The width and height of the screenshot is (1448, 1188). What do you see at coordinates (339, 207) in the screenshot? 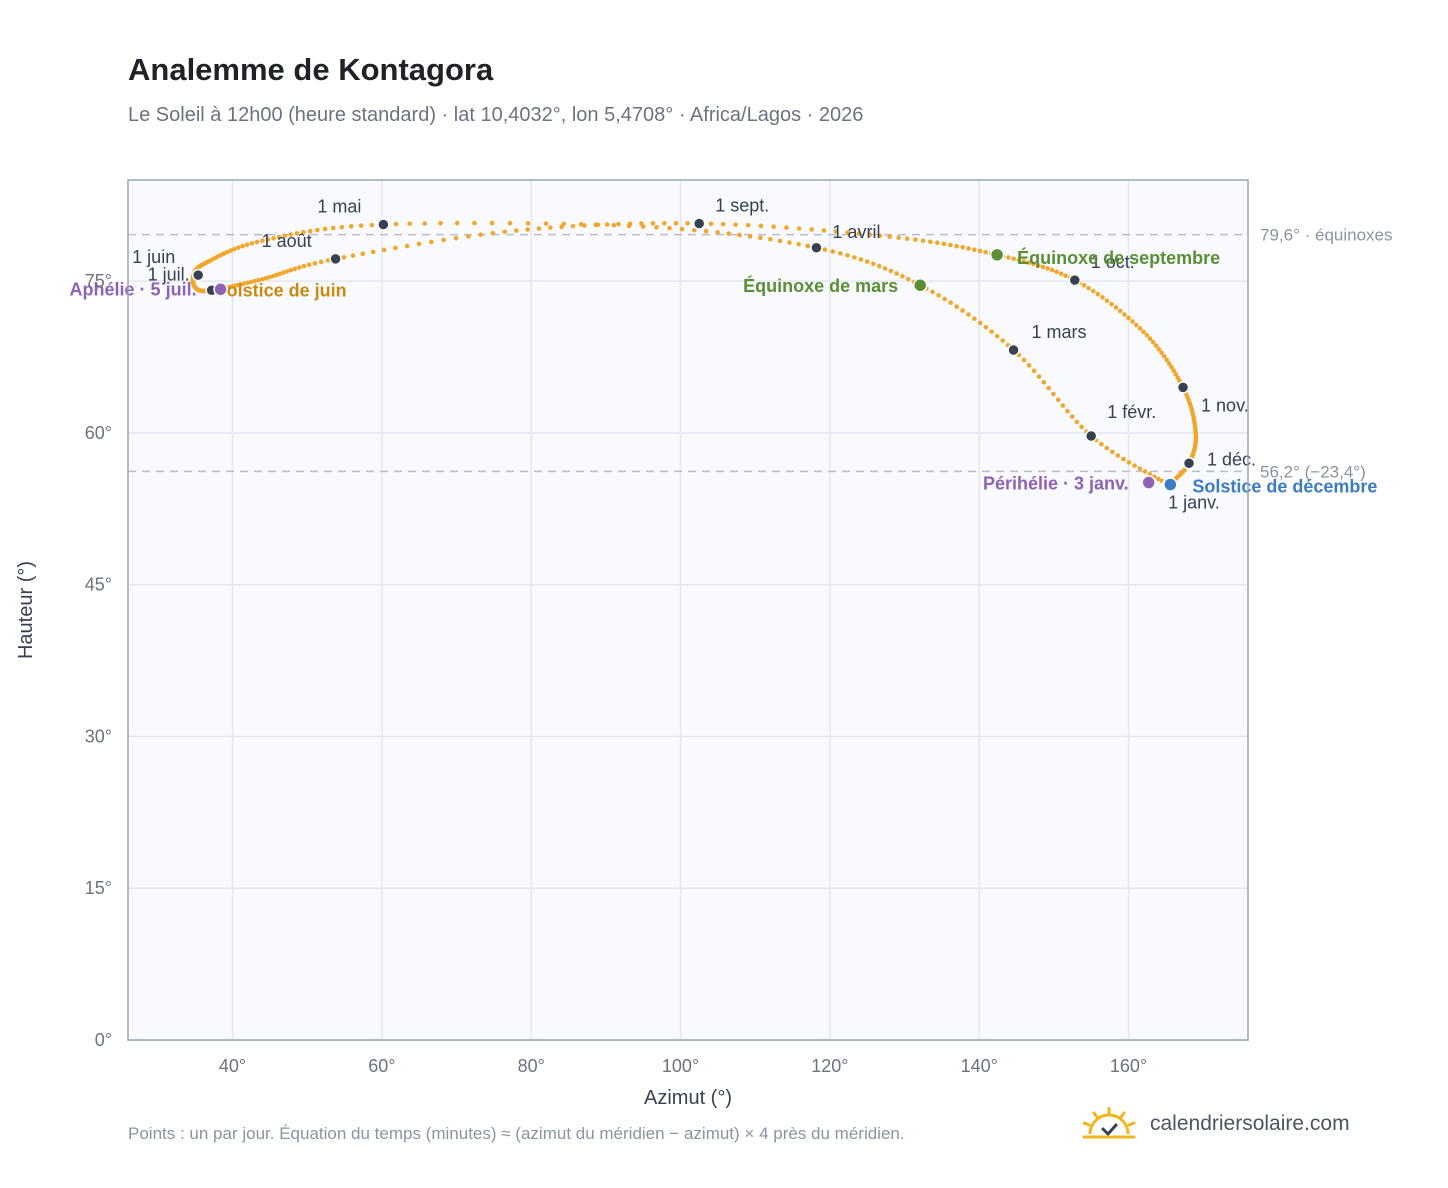
I see `month-label: 1 mai` at bounding box center [339, 207].